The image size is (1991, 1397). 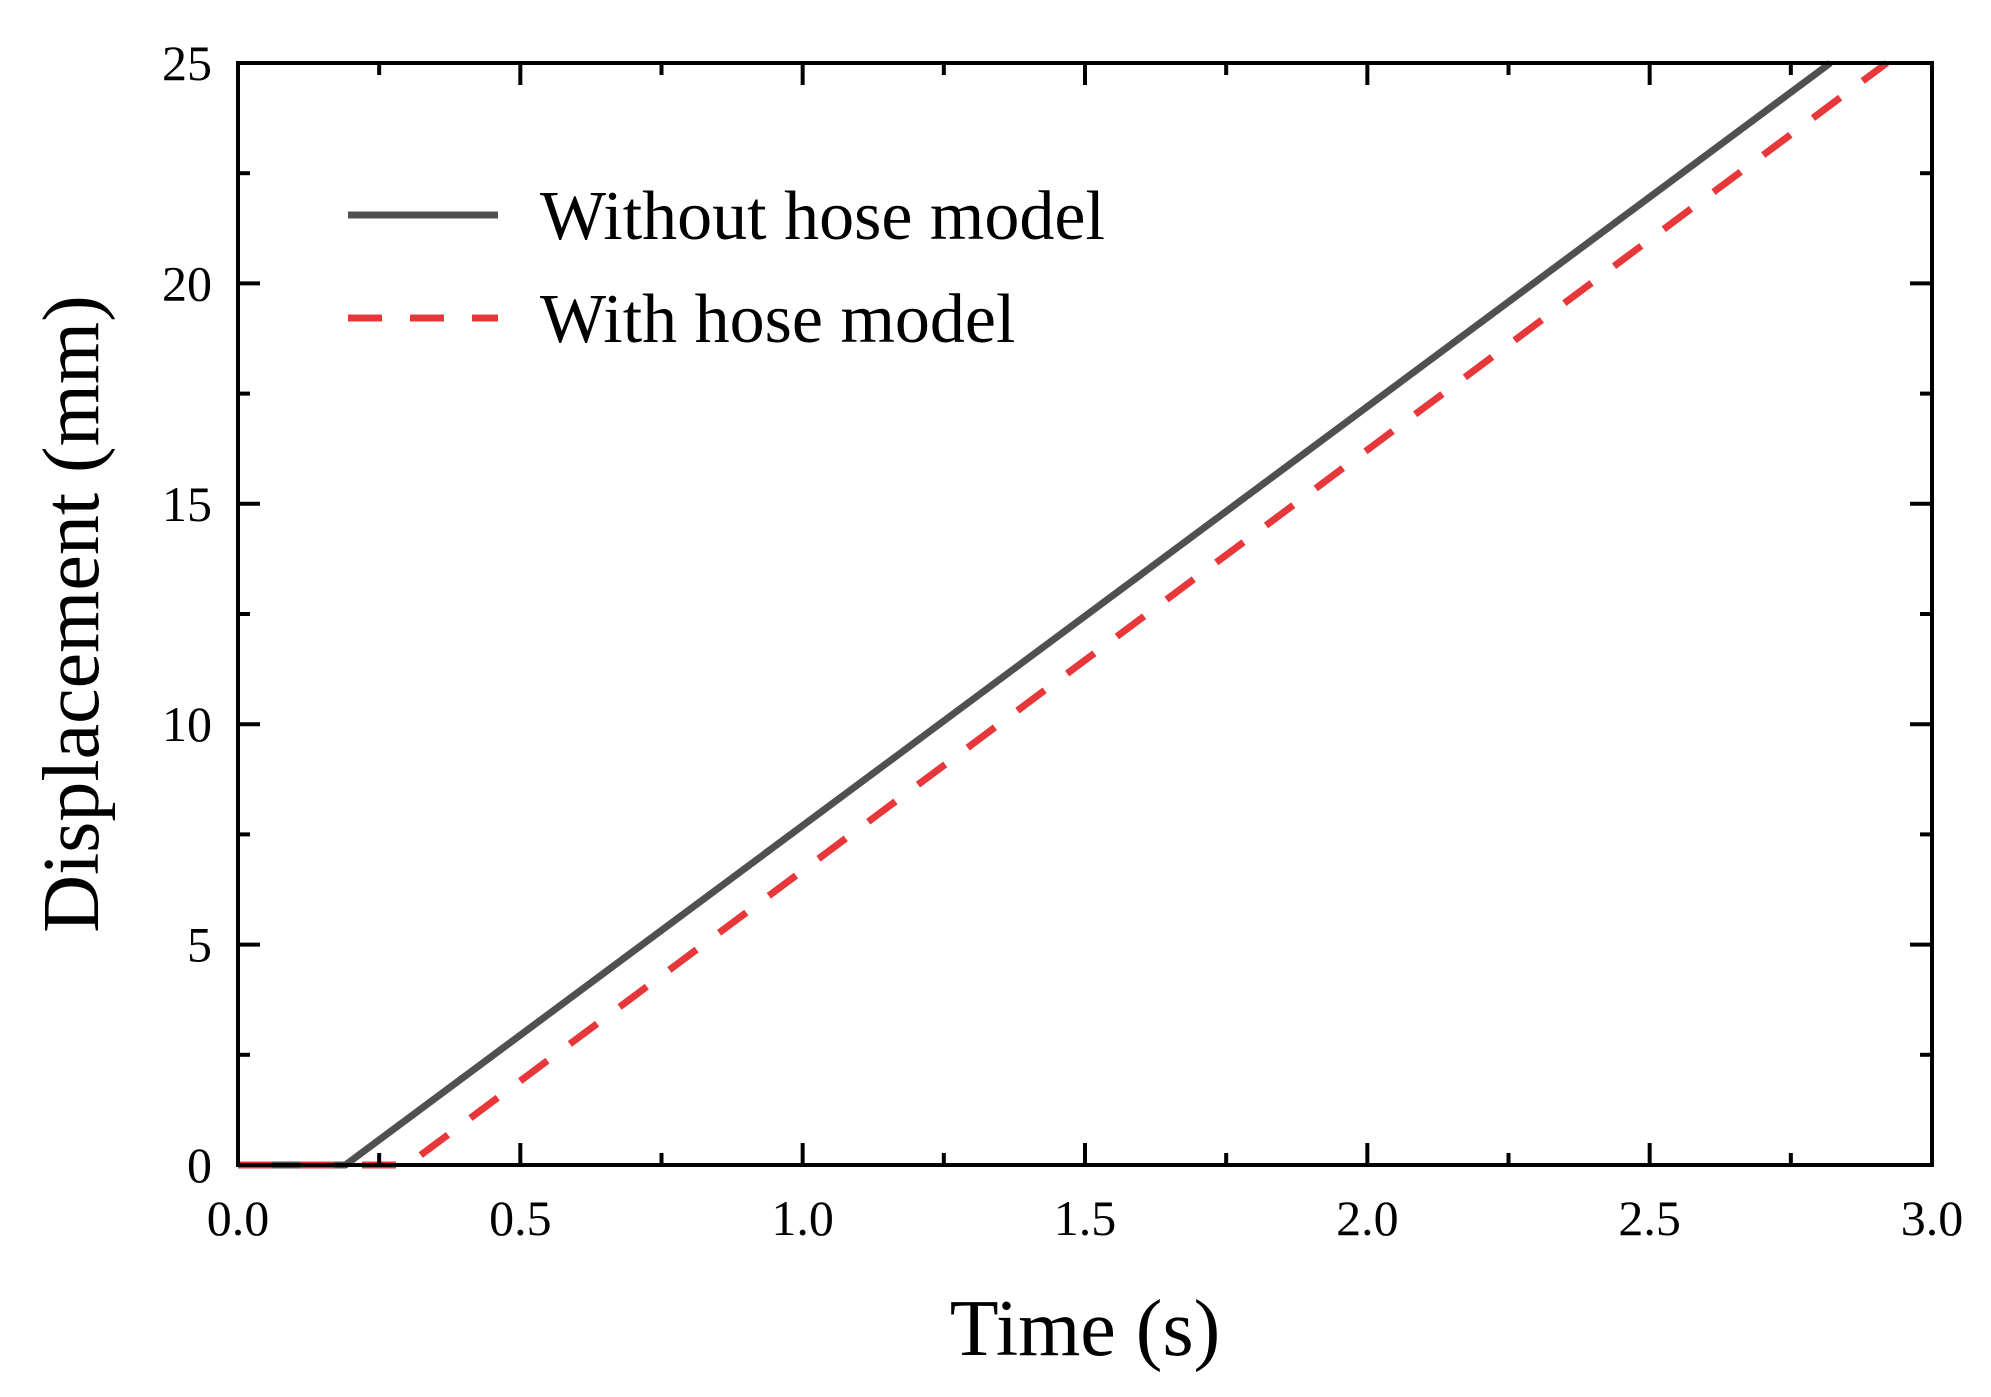 What do you see at coordinates (802, 1218) in the screenshot?
I see `x-tick-label: 1.0` at bounding box center [802, 1218].